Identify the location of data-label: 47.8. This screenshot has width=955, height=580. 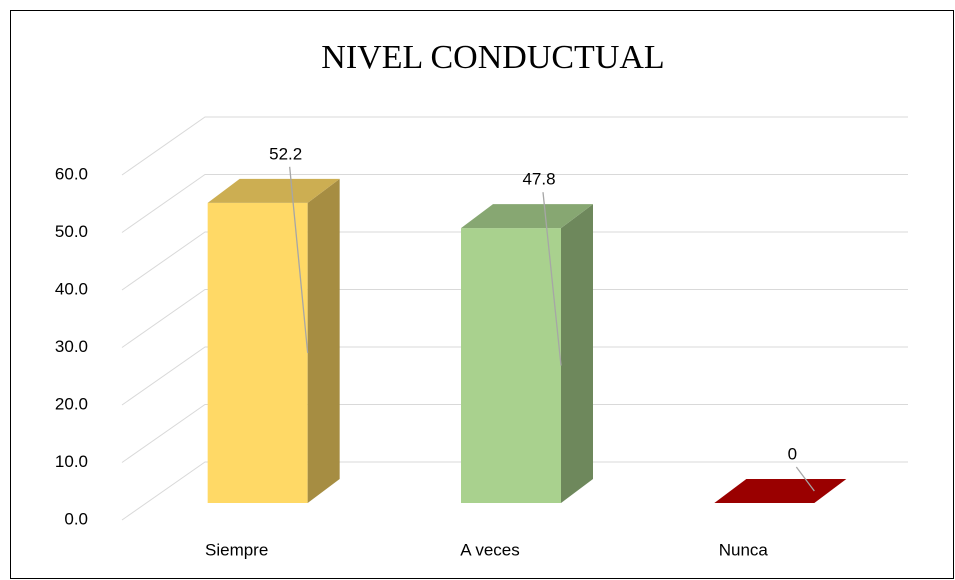
(538, 179).